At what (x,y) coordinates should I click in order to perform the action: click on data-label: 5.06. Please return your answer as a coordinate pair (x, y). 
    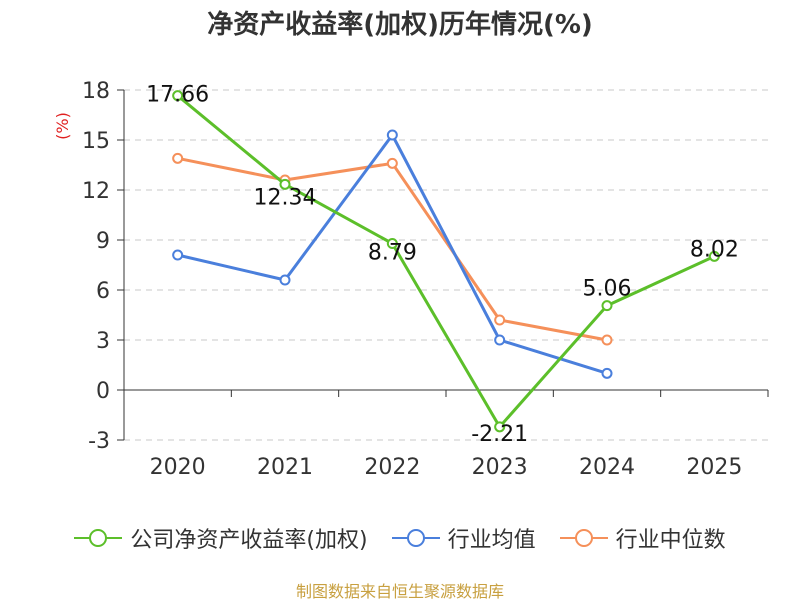
    Looking at the image, I should click on (607, 289).